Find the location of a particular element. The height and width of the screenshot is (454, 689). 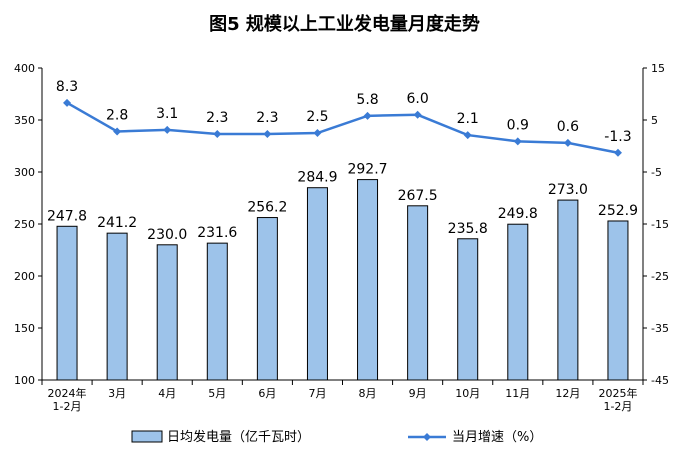

line-data-label: 6.0 is located at coordinates (417, 99).